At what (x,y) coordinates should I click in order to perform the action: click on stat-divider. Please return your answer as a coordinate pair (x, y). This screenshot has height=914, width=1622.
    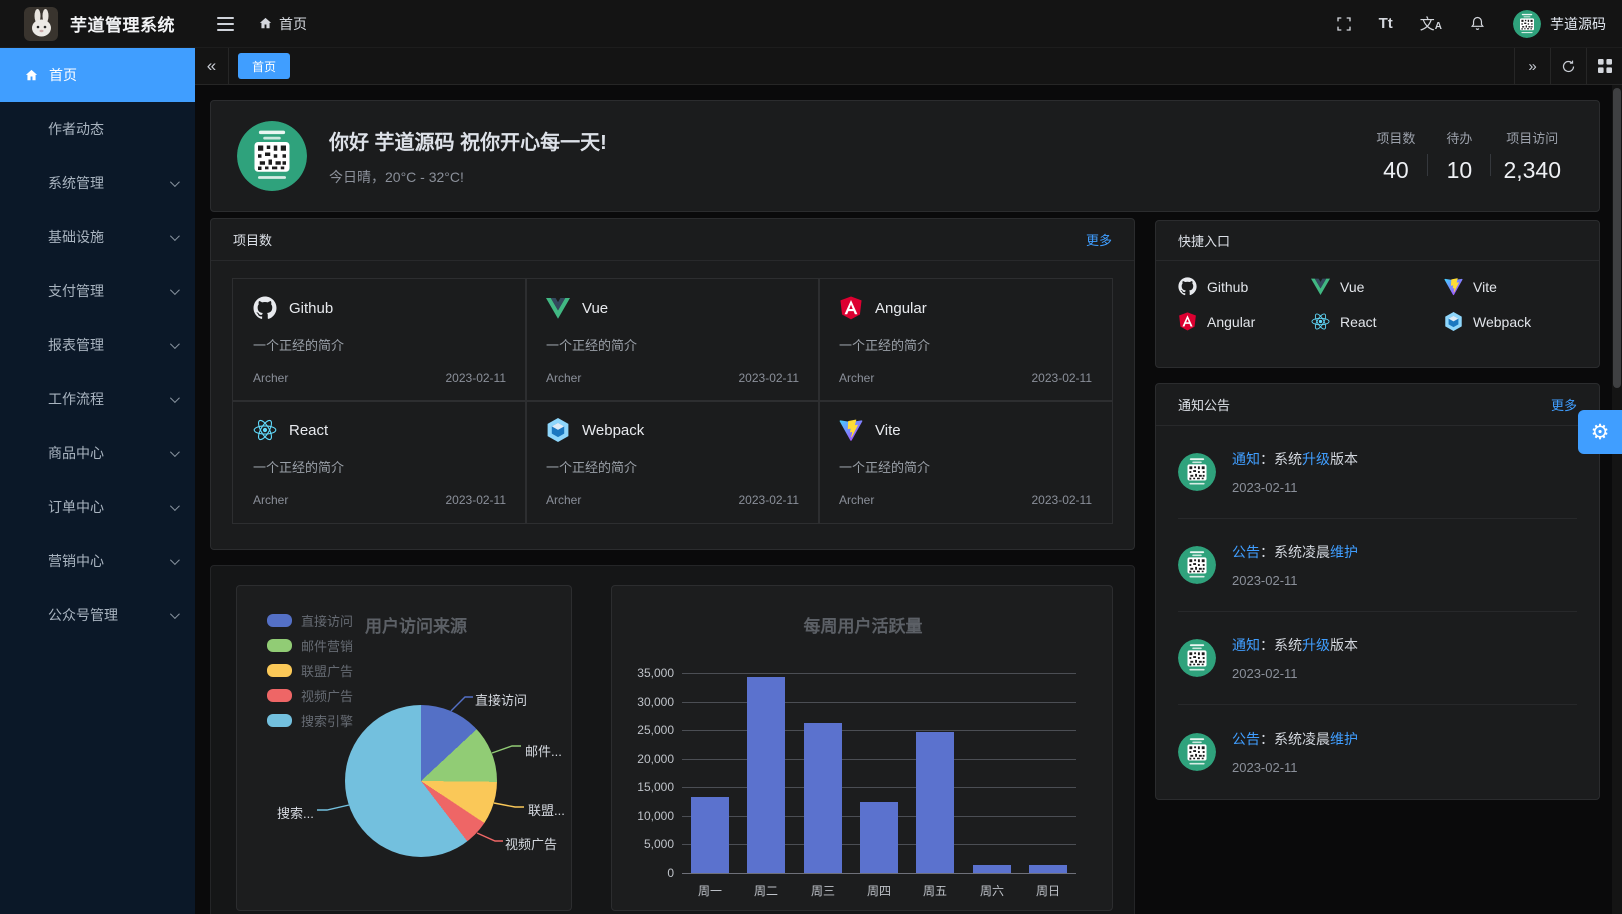
    Looking at the image, I should click on (1428, 165).